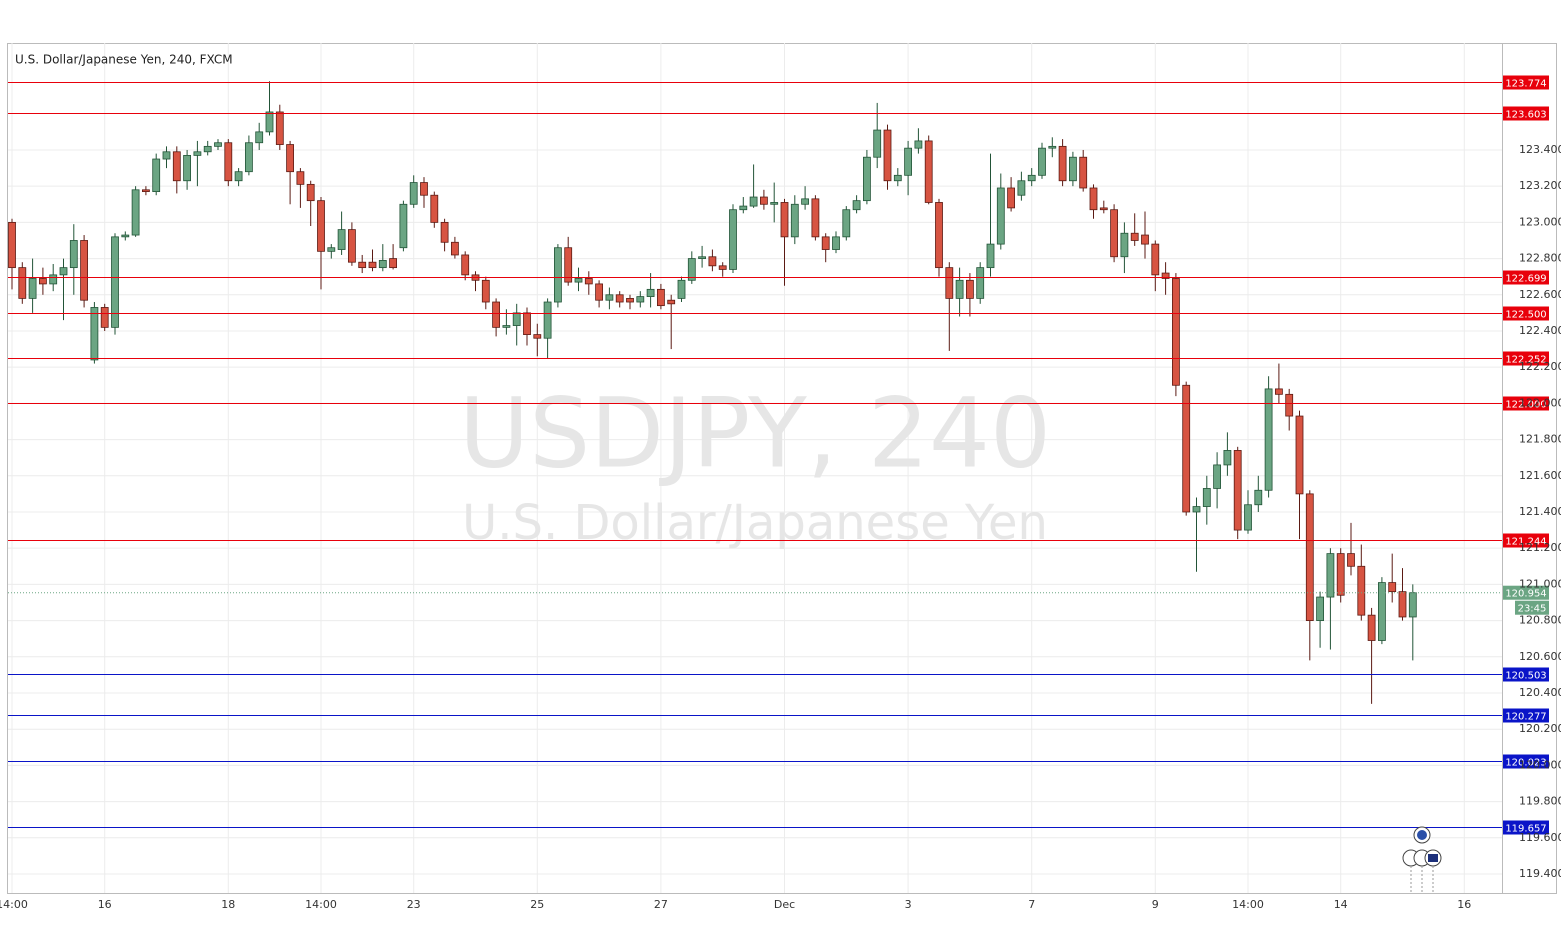 The width and height of the screenshot is (1561, 927). I want to click on x-tick-label: Dec, so click(784, 904).